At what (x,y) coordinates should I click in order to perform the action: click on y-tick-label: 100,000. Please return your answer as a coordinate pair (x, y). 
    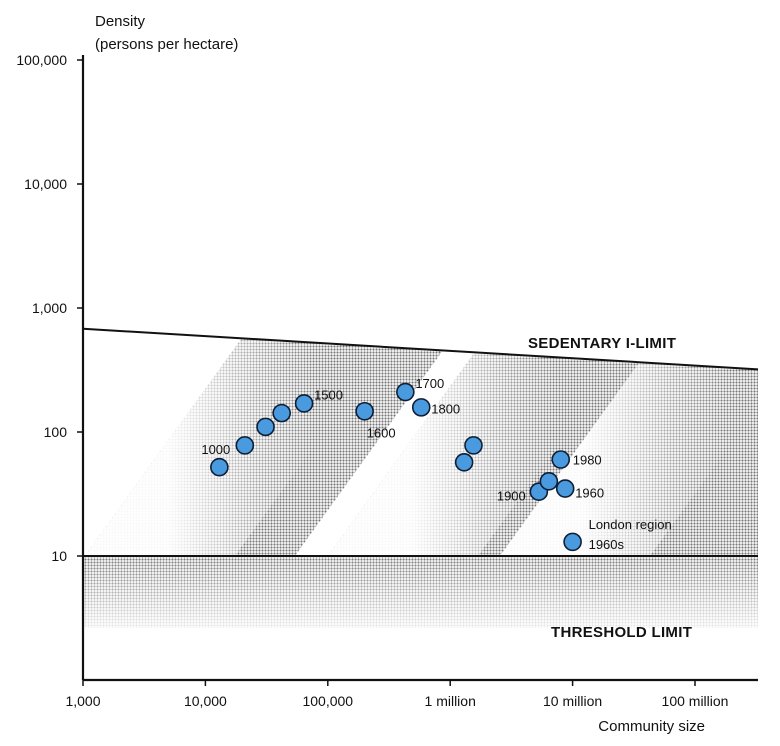
    Looking at the image, I should click on (41, 60).